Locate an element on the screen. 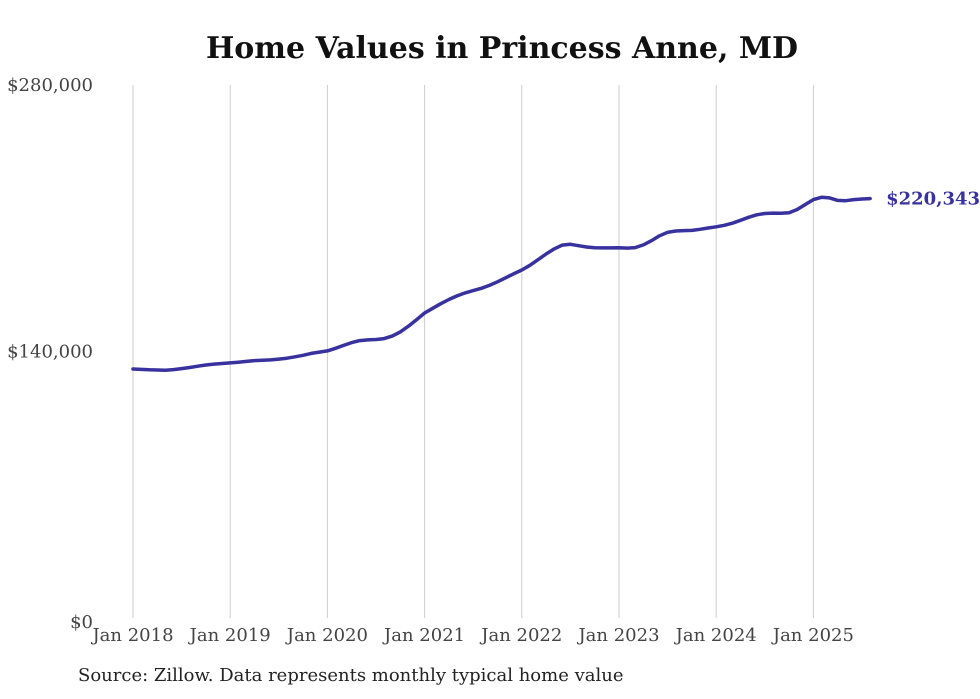 Image resolution: width=980 pixels, height=699 pixels. x-tick-label: Jan 2022 is located at coordinates (520, 635).